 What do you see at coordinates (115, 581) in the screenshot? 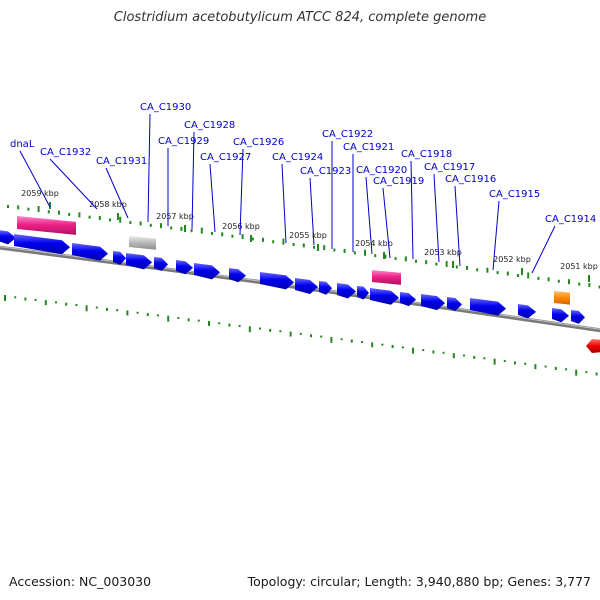
I see `accession-value: NC_003030` at bounding box center [115, 581].